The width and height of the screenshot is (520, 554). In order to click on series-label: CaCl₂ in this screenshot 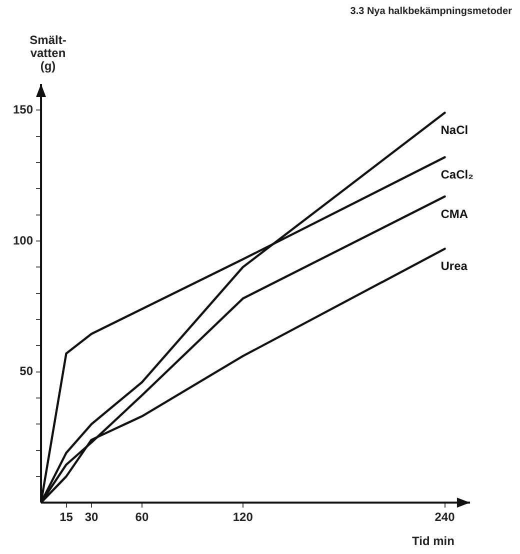, I will do `click(457, 175)`.